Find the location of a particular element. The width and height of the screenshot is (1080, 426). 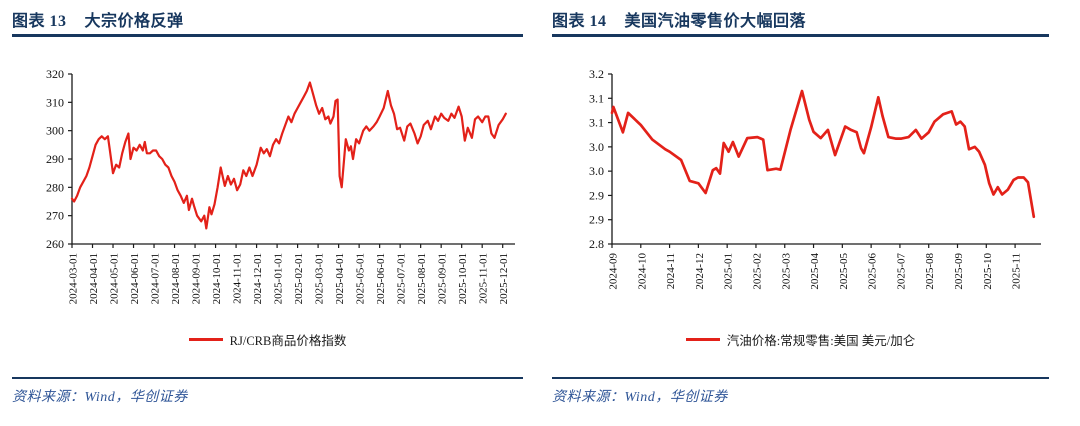

figure-13-label: 图表 13 is located at coordinates (39, 21).